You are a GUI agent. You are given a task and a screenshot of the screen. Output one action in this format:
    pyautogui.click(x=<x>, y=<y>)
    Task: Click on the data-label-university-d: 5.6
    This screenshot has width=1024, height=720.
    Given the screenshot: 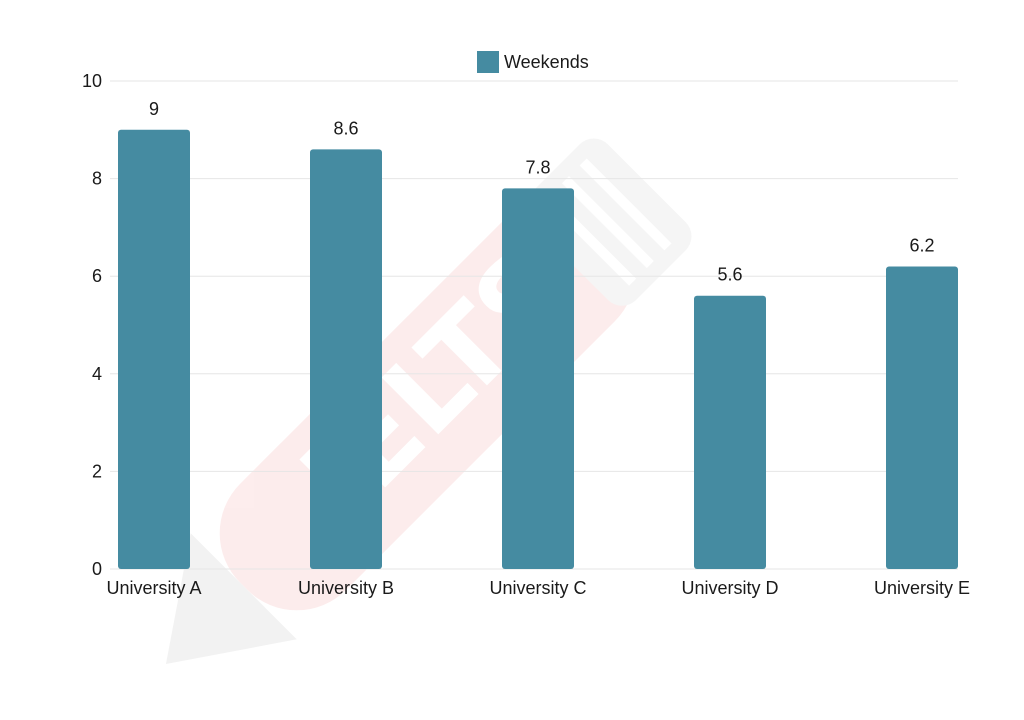 What is the action you would take?
    pyautogui.click(x=729, y=275)
    